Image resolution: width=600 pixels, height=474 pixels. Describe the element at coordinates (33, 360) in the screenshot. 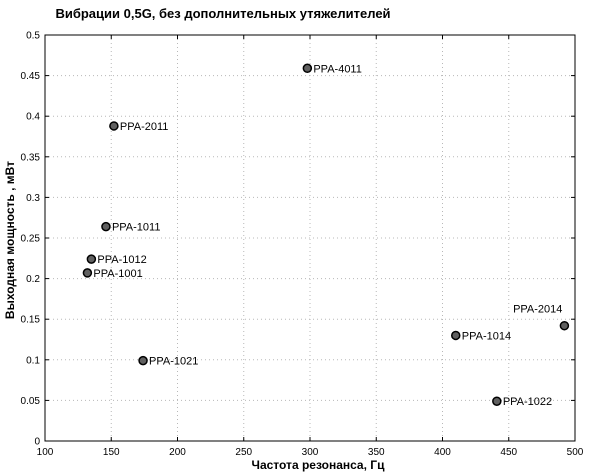

I see `y-tick-label: 0.1` at that location.